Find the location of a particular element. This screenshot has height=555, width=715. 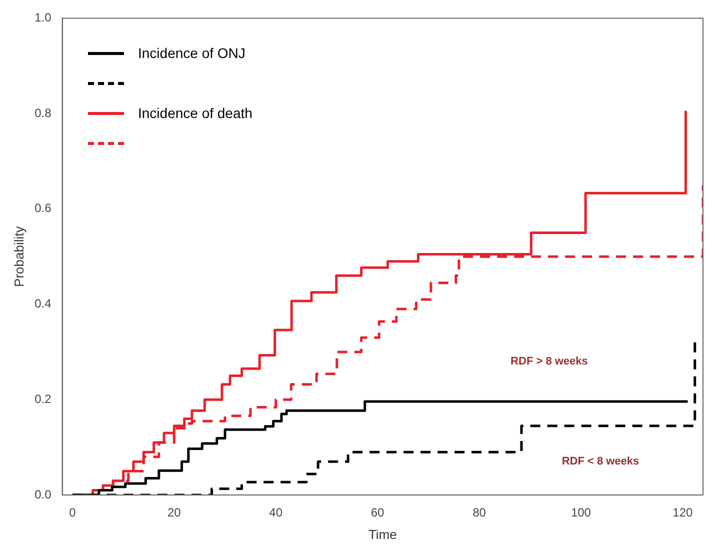

x-tick-label: 60 is located at coordinates (377, 513).